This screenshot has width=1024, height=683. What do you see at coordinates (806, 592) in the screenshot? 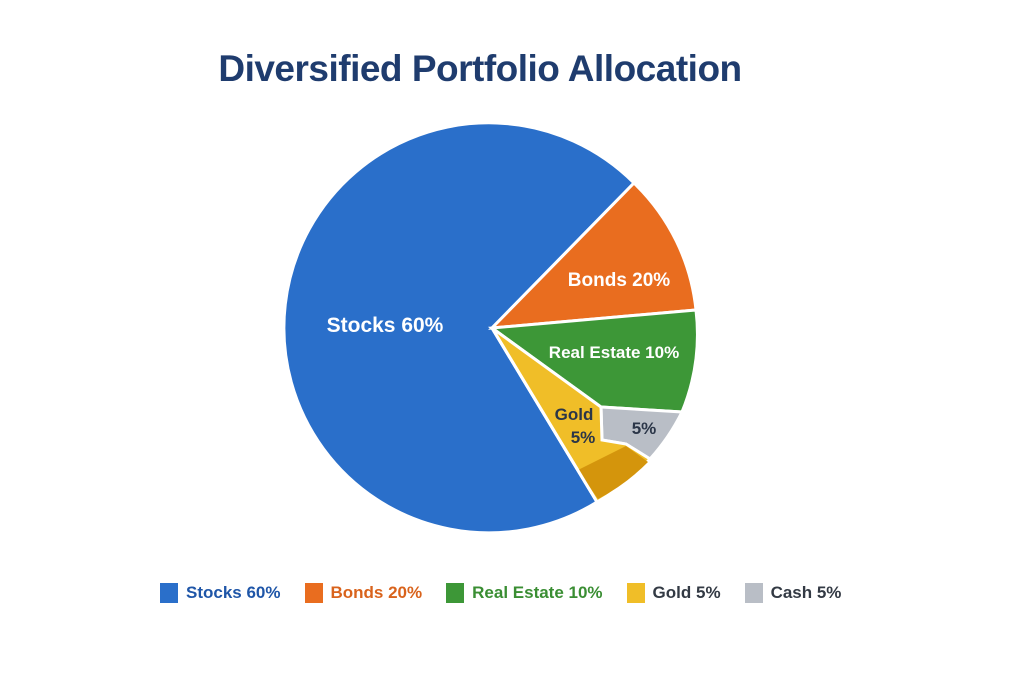
I see `legend-label-cash: Cash 5%` at bounding box center [806, 592].